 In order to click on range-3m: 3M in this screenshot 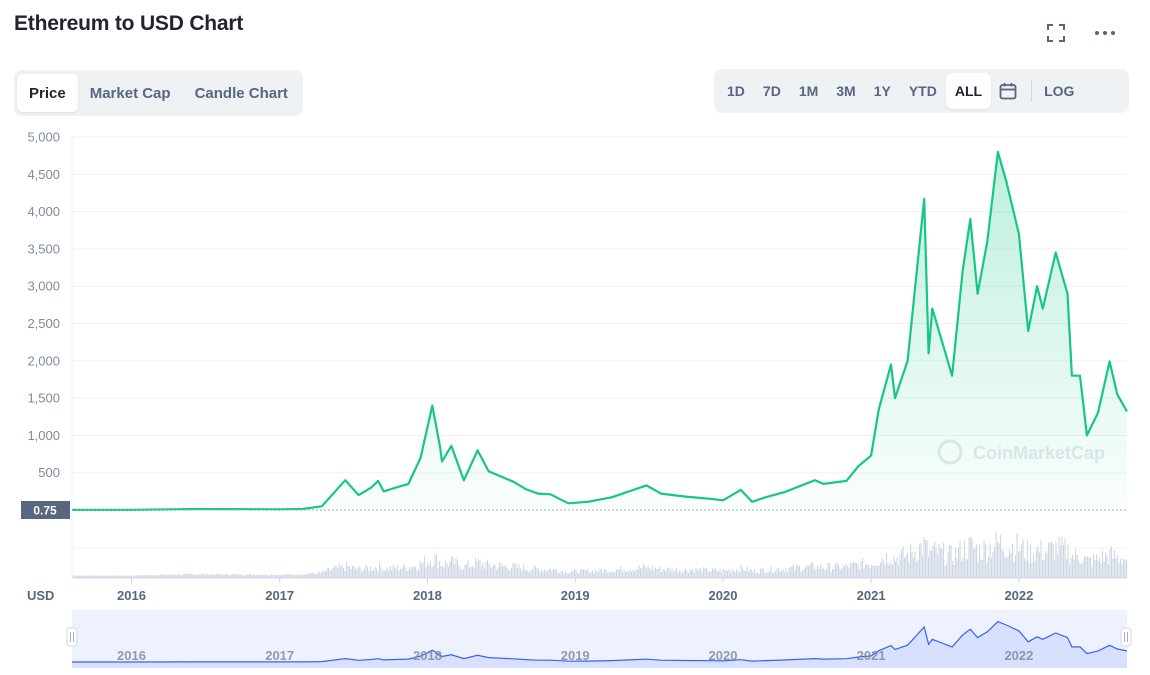, I will do `click(846, 91)`.